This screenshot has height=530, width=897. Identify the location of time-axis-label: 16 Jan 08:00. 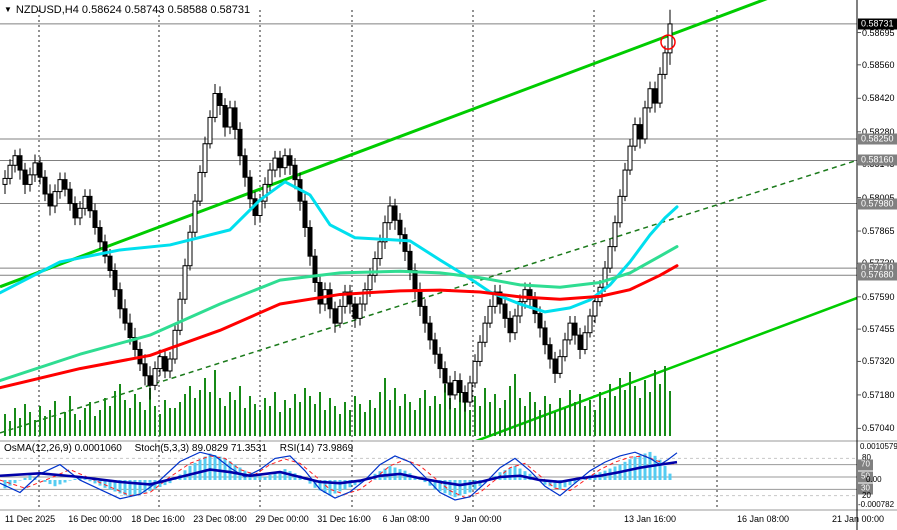
(763, 519).